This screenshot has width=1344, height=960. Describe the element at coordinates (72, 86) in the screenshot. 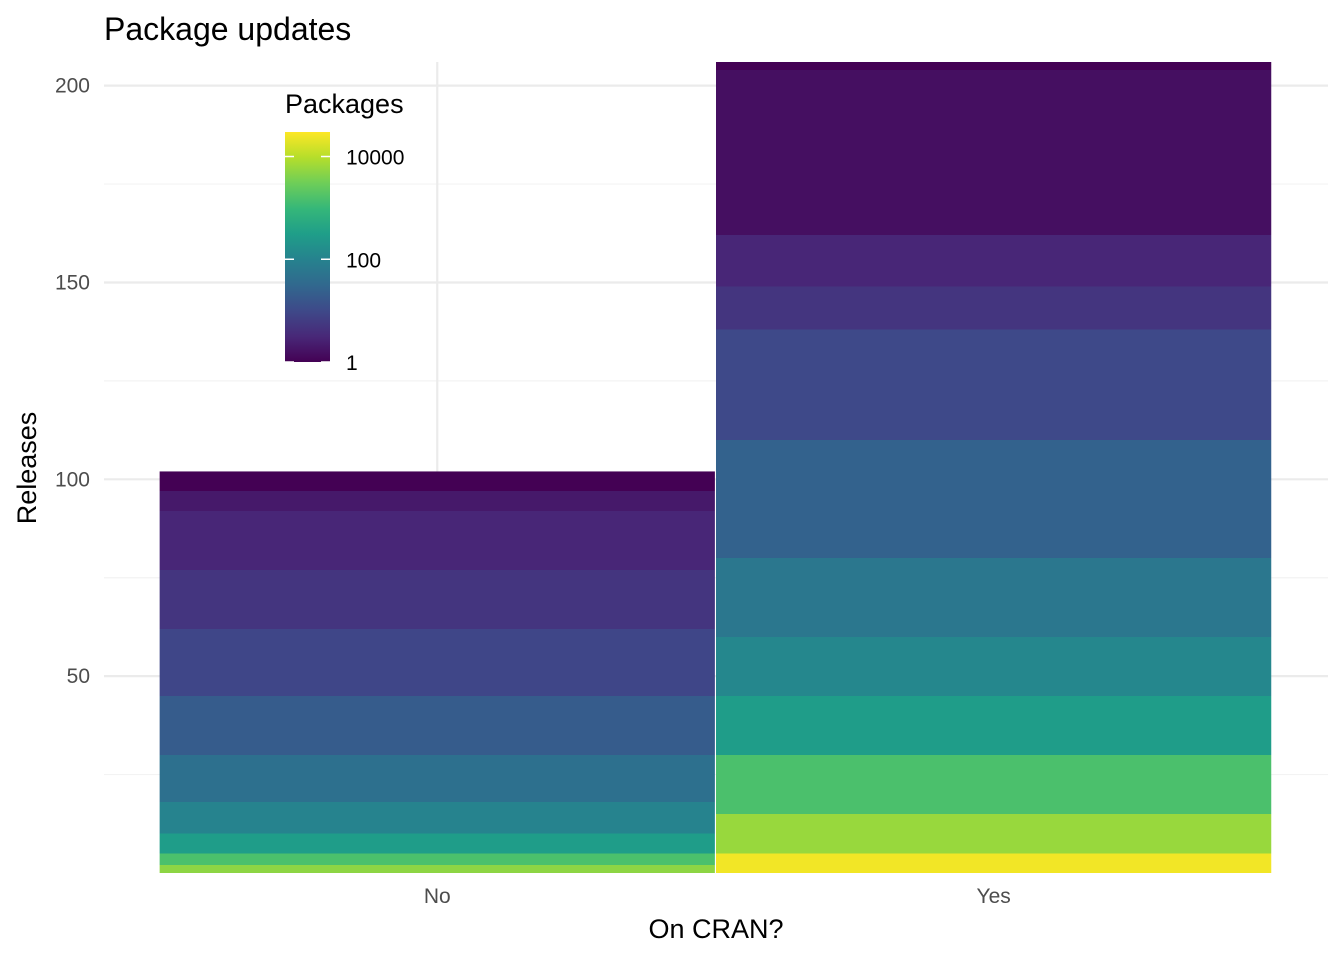

I see `y-tick-label: 200` at that location.